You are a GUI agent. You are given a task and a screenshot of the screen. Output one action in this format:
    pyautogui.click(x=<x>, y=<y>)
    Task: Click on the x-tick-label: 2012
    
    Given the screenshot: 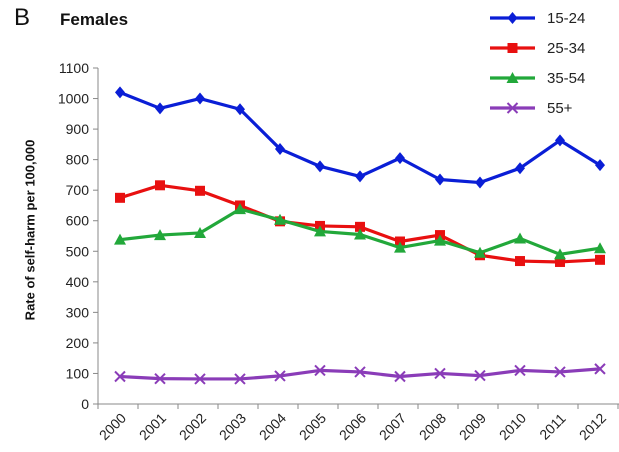 What is the action you would take?
    pyautogui.click(x=592, y=426)
    